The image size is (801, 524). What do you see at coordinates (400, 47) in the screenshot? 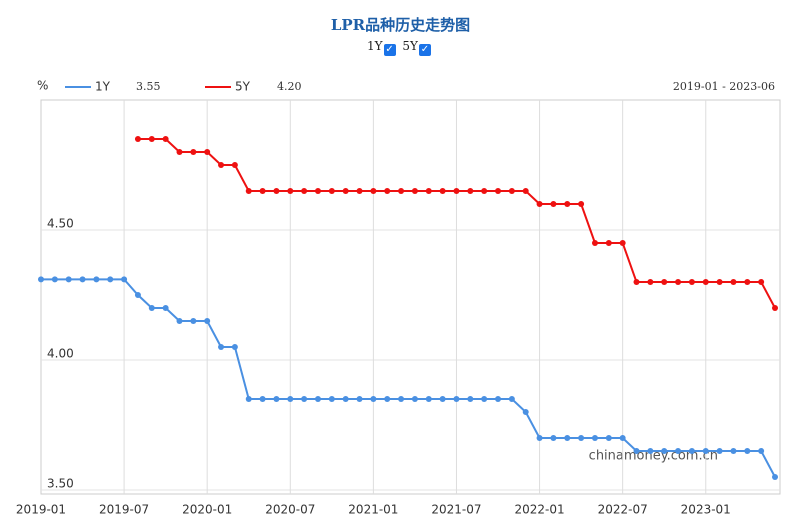
I see `series-toggles: 1Y ✓ 5Y ✓` at bounding box center [400, 47].